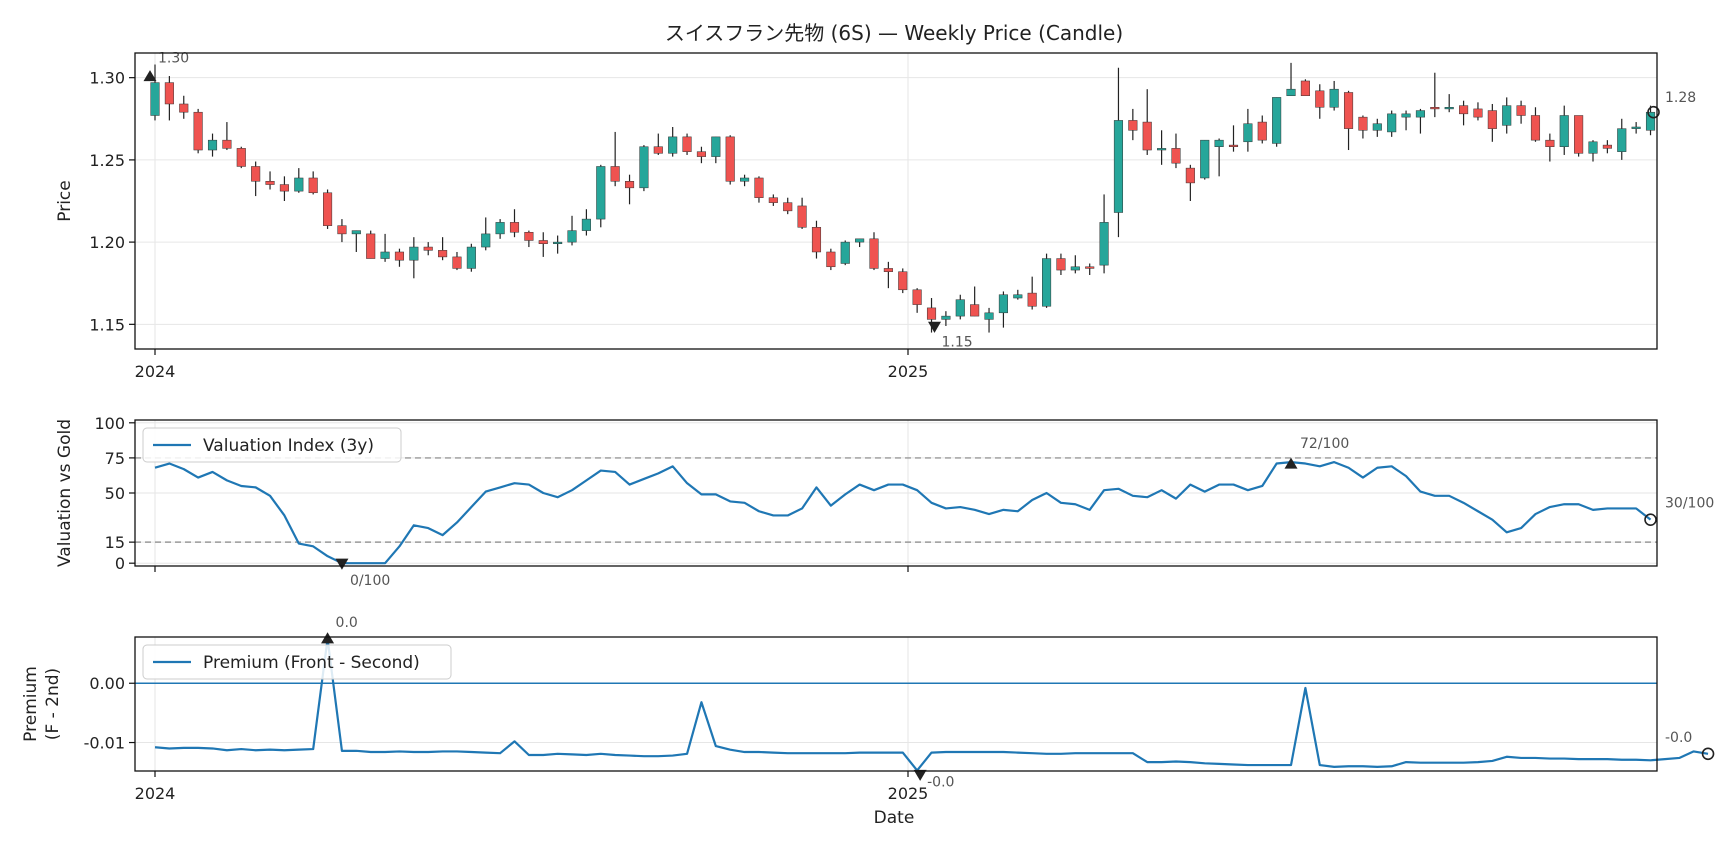 This screenshot has height=849, width=1728. I want to click on legend-box, so click(272, 445).